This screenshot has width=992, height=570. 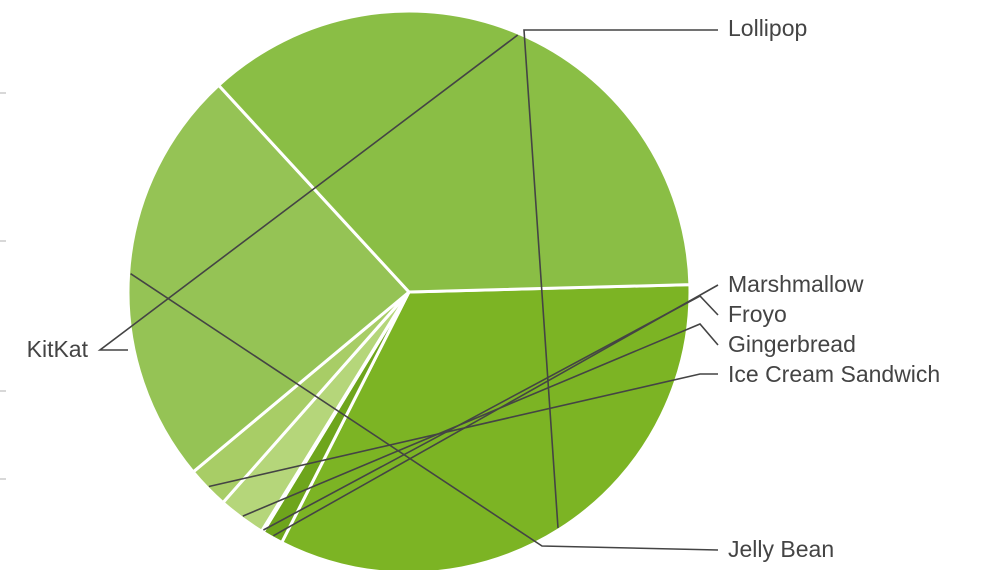 I want to click on slice-label-marshmallow: Marshmallow, so click(x=796, y=284).